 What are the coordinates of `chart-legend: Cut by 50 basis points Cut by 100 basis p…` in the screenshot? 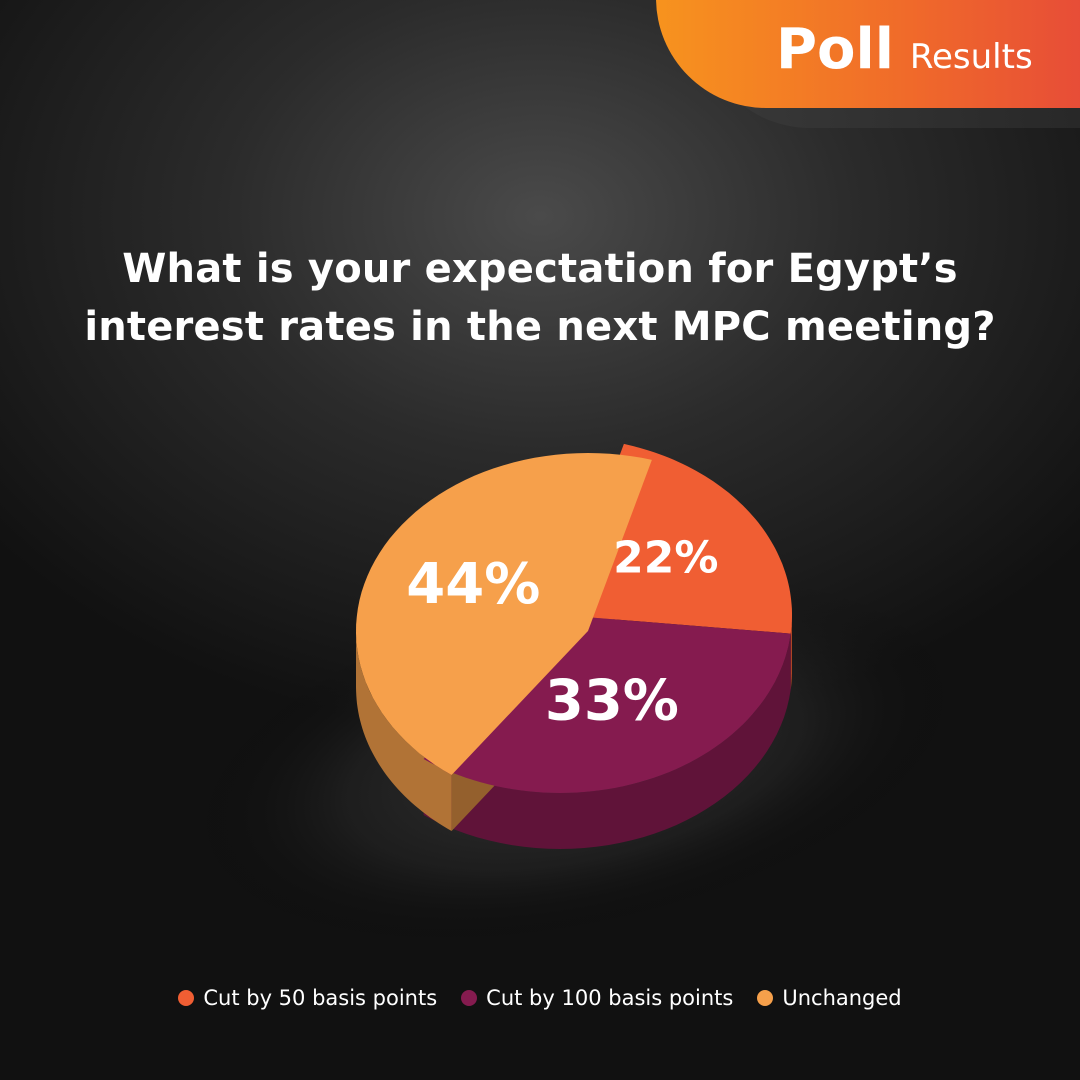 It's located at (540, 998).